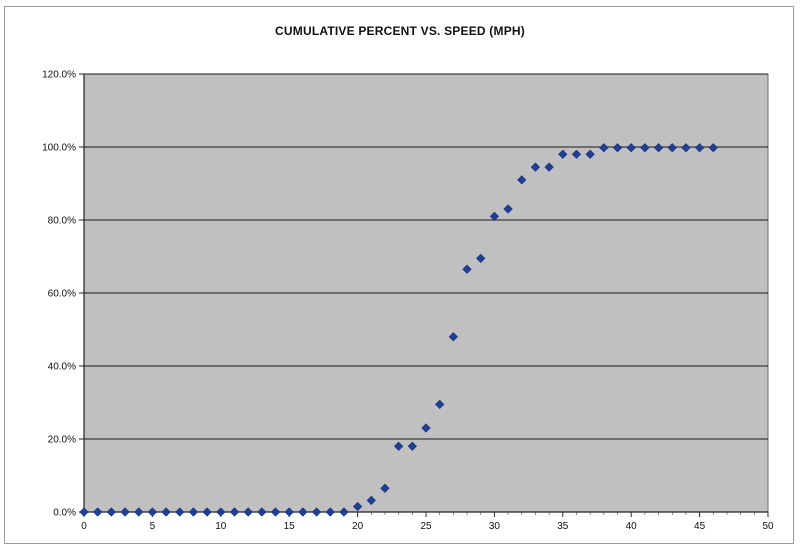 The image size is (800, 550). What do you see at coordinates (64, 513) in the screenshot?
I see `y-tick-label: 0.0%` at bounding box center [64, 513].